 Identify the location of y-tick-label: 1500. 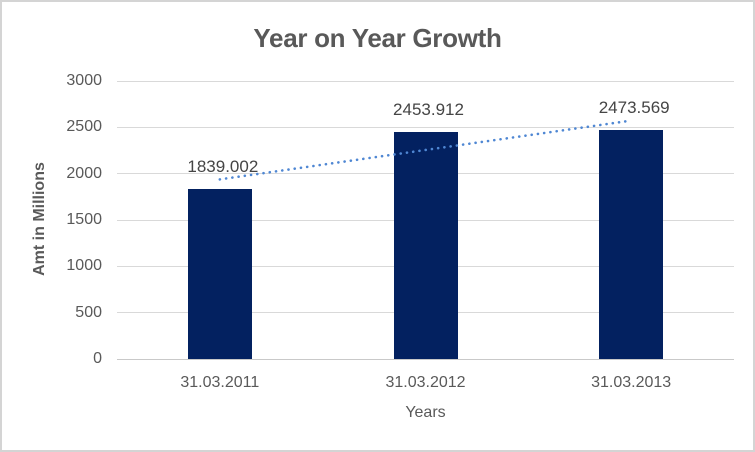
(84, 219).